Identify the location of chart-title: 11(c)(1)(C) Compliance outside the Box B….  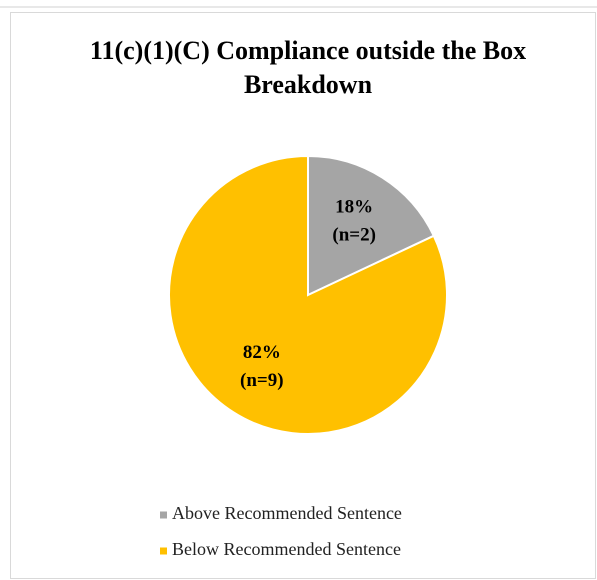
(308, 67).